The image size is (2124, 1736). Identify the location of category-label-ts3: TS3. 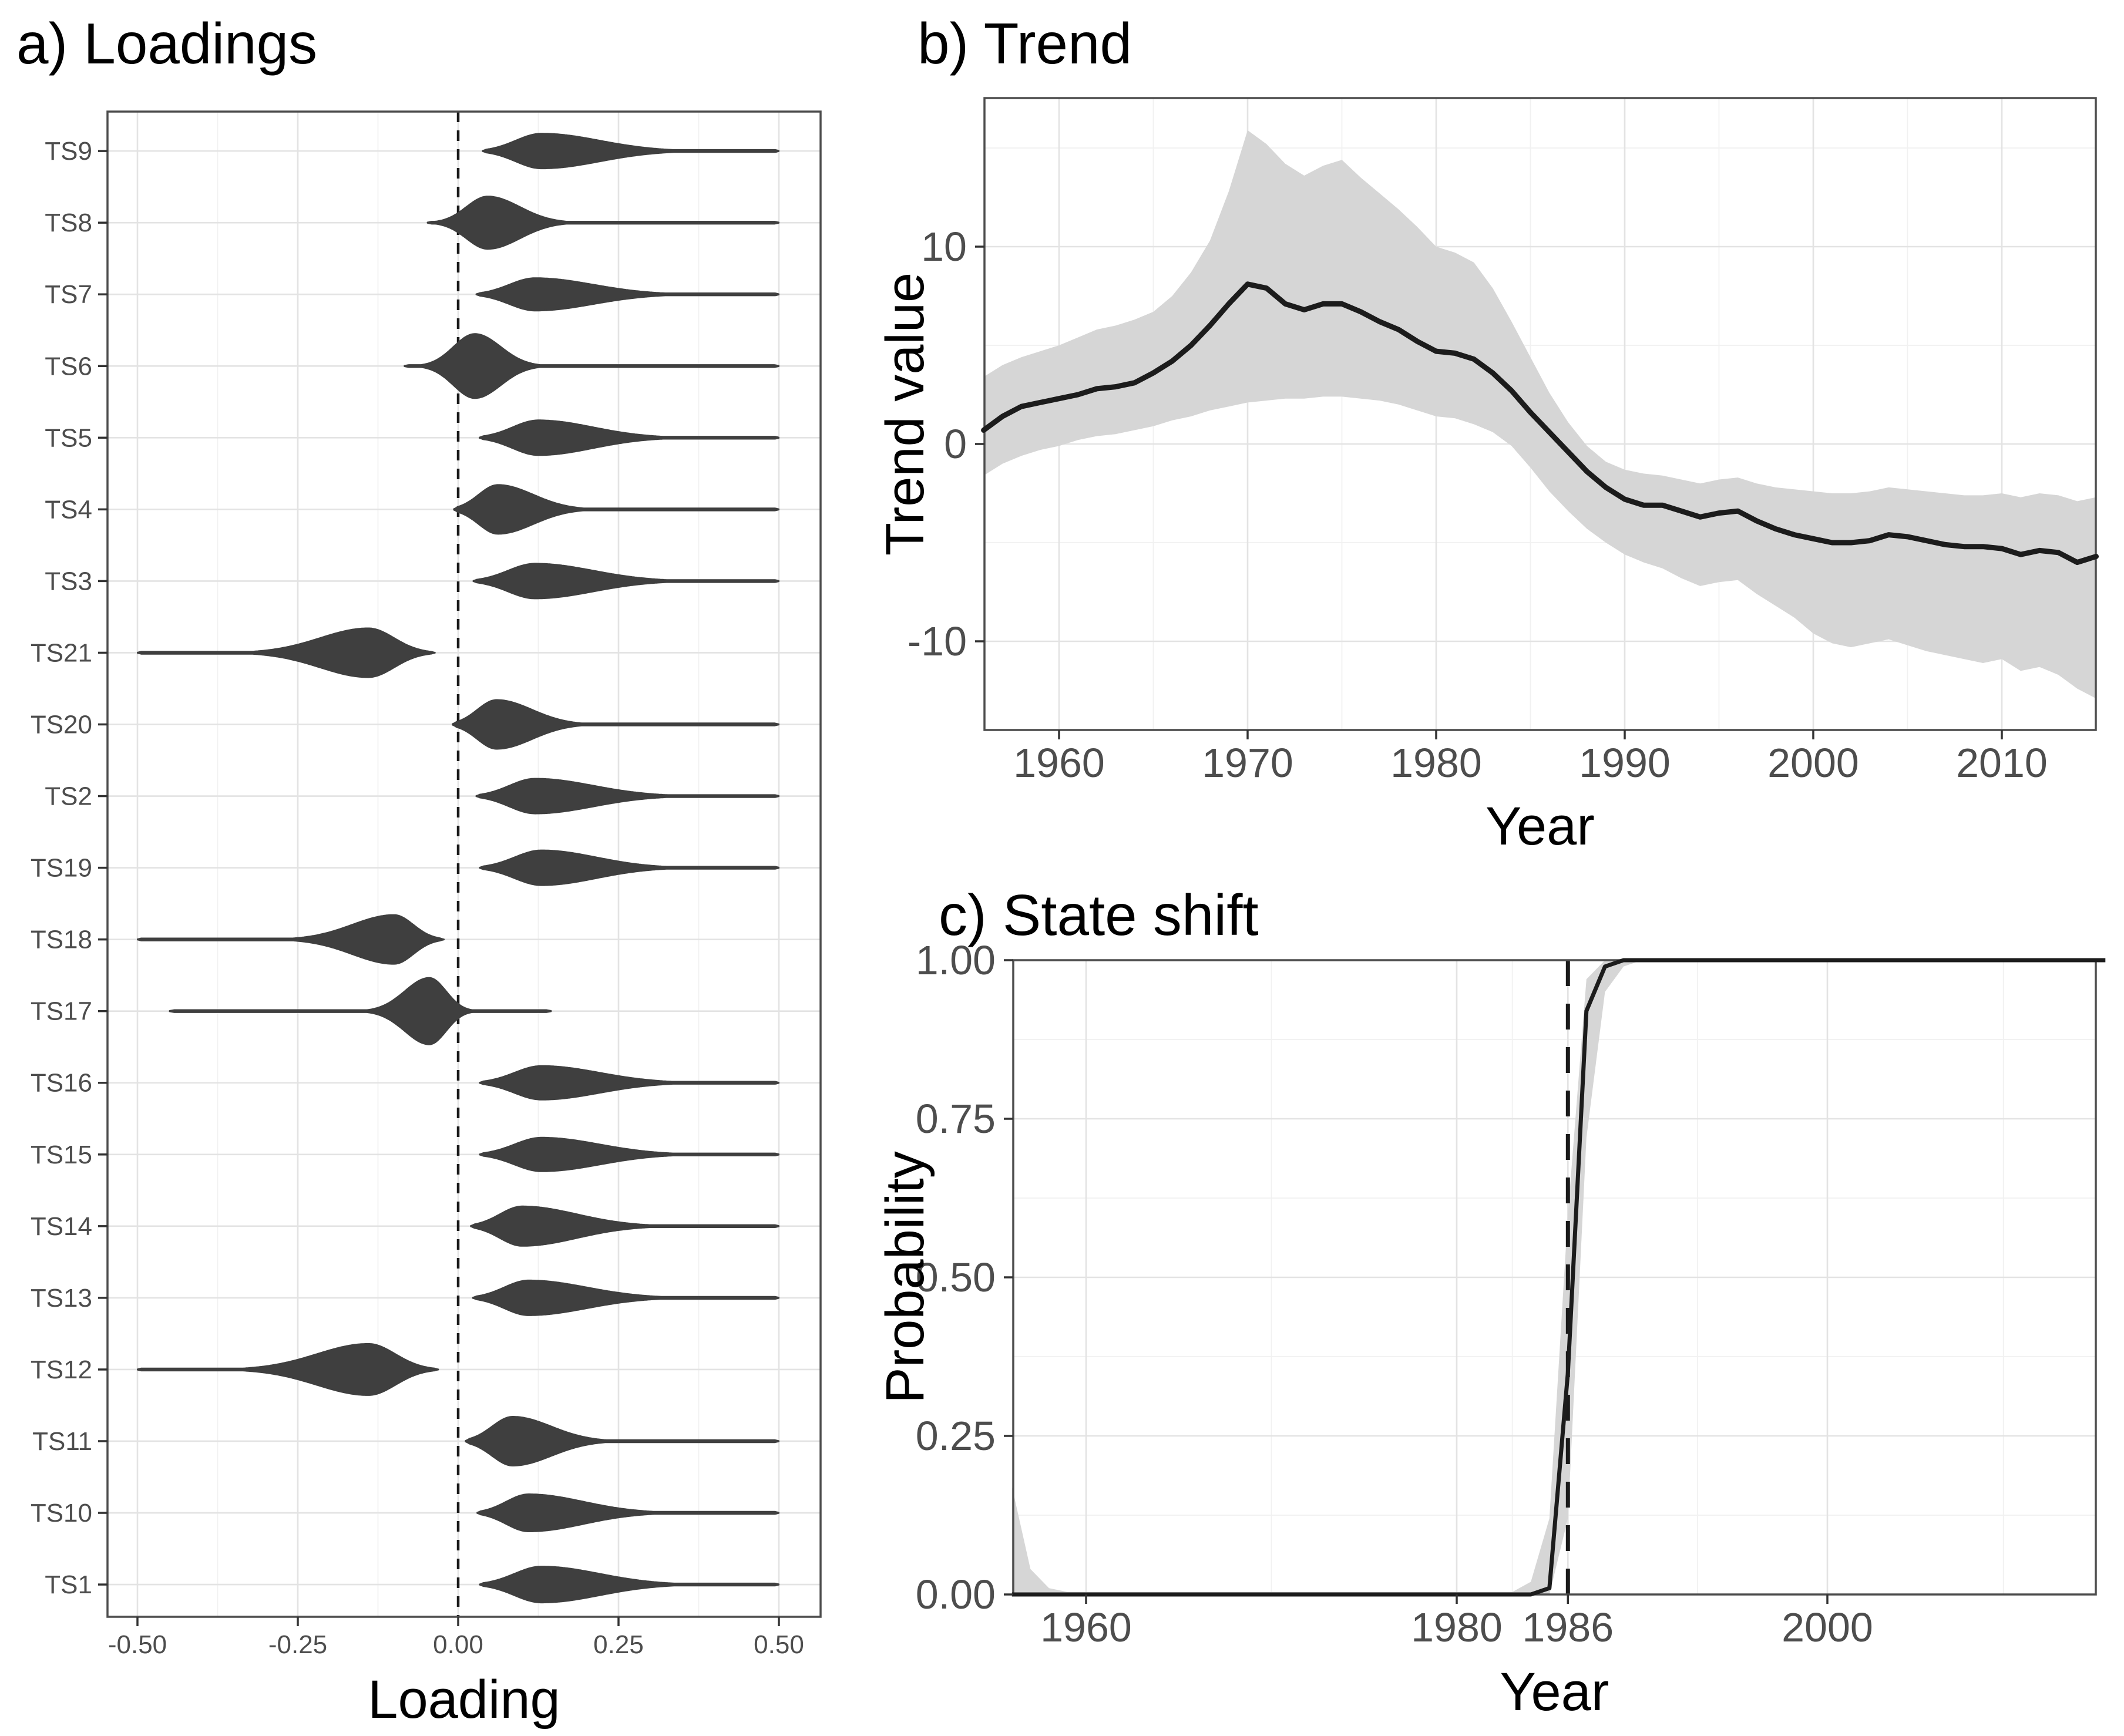
(68, 581).